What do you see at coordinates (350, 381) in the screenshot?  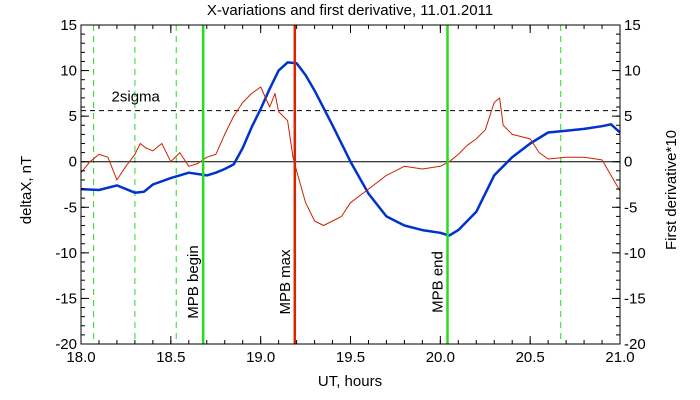 I see `x-axis-label: UT, hours` at bounding box center [350, 381].